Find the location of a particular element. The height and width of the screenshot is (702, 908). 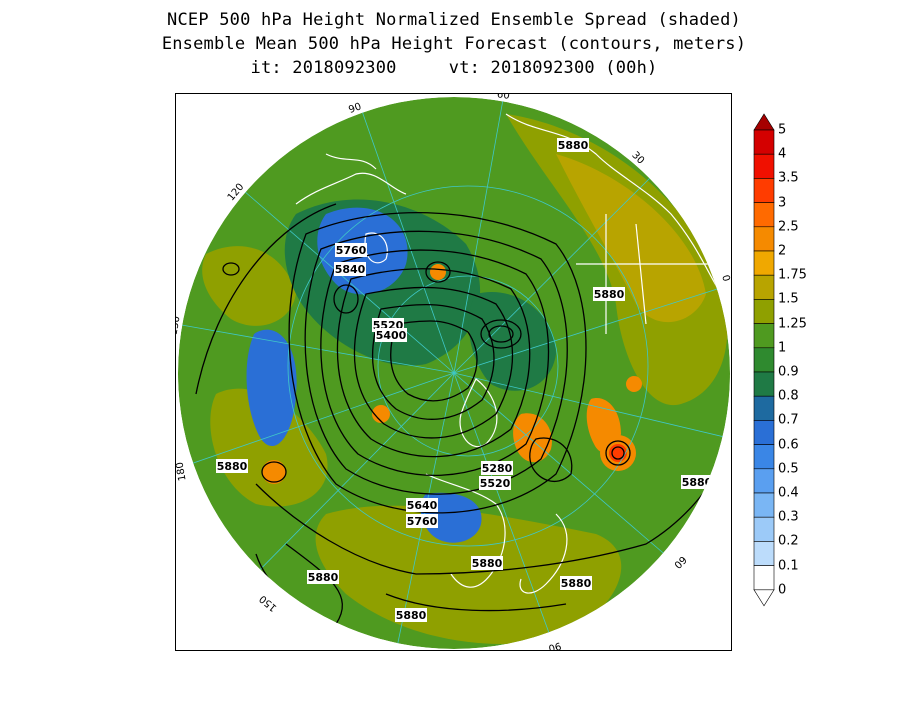

colorbar-tick-label: 1 is located at coordinates (782, 348).